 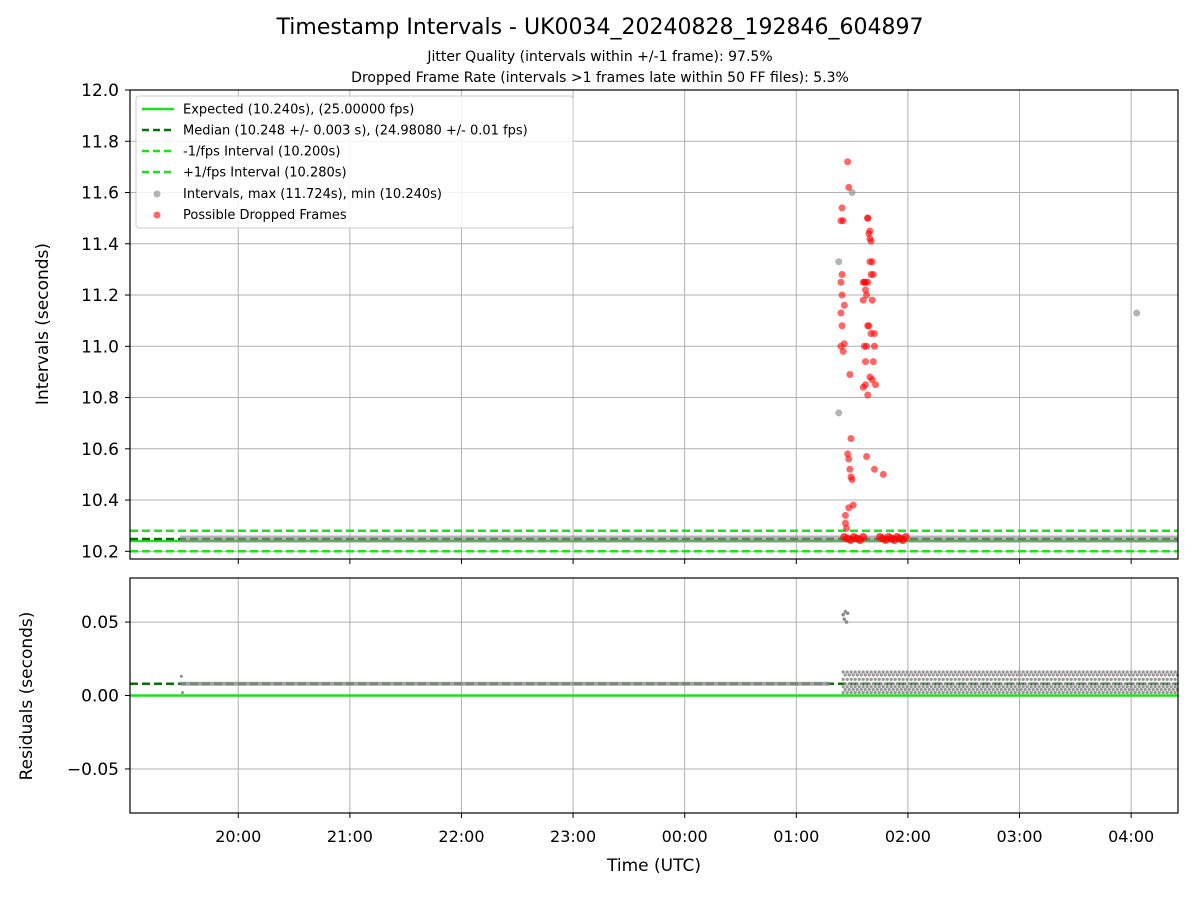 What do you see at coordinates (908, 836) in the screenshot?
I see `x-tick-label: 02:00` at bounding box center [908, 836].